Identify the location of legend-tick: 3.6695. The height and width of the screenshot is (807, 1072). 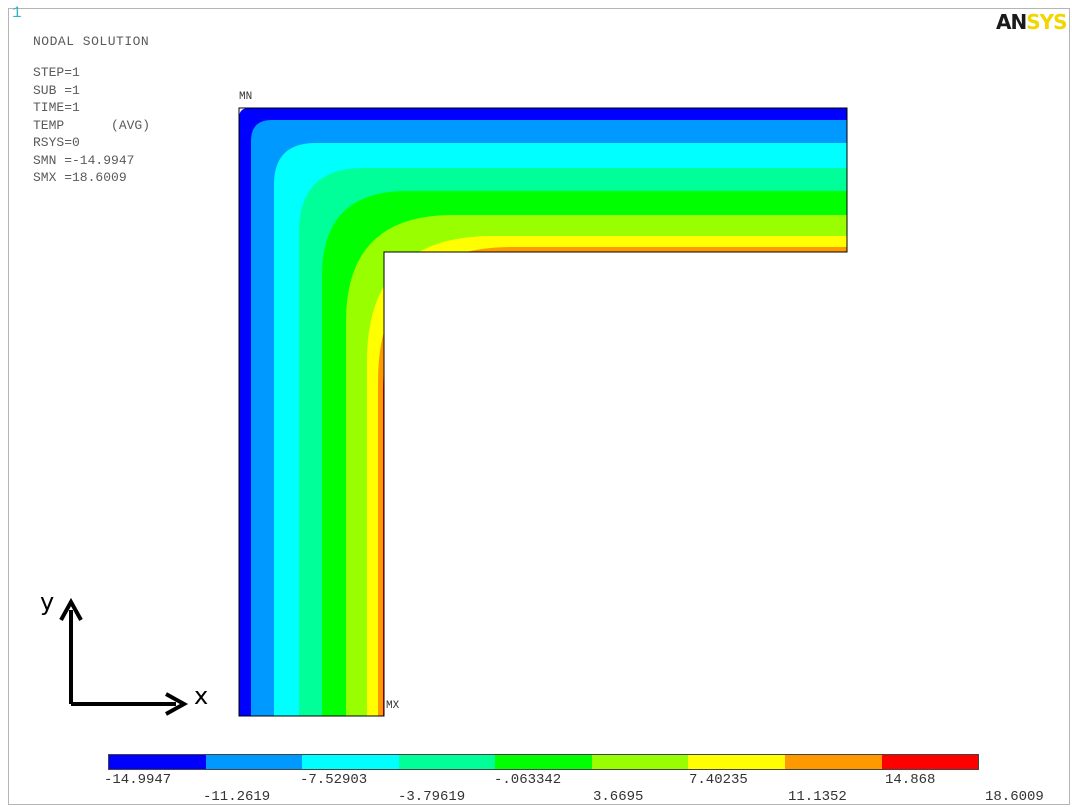
(618, 797).